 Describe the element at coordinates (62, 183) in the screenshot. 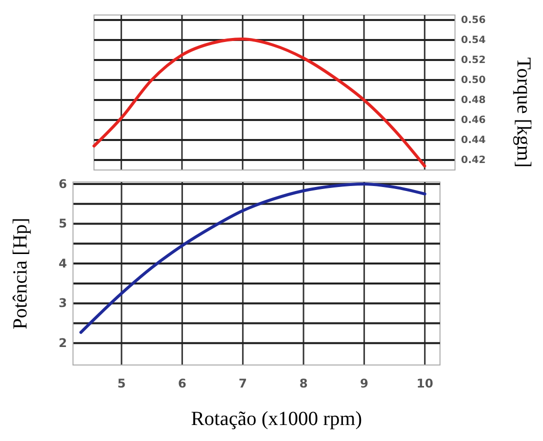

I see `y-tick-label: 6` at that location.